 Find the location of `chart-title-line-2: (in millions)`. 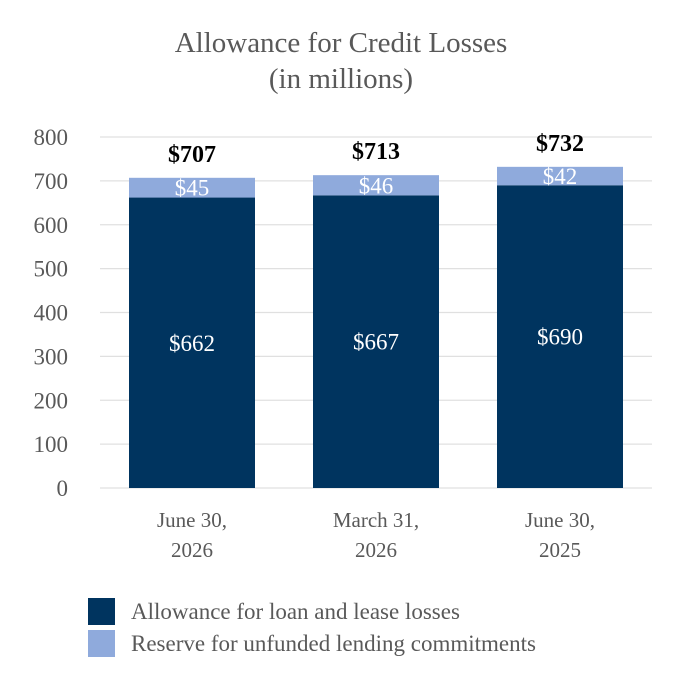

chart-title-line-2: (in millions) is located at coordinates (341, 79).